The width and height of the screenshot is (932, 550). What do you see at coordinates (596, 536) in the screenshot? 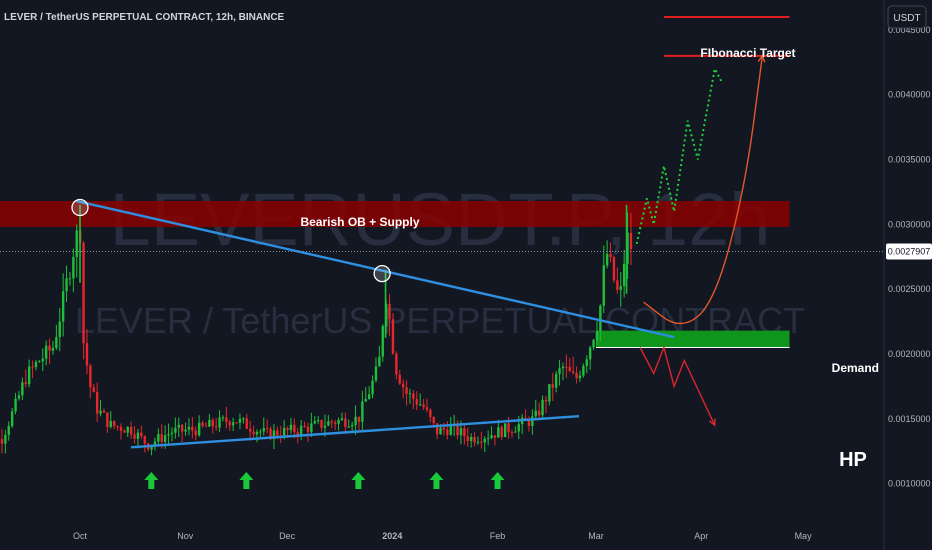
I see `time-tick-label: Mar` at bounding box center [596, 536].